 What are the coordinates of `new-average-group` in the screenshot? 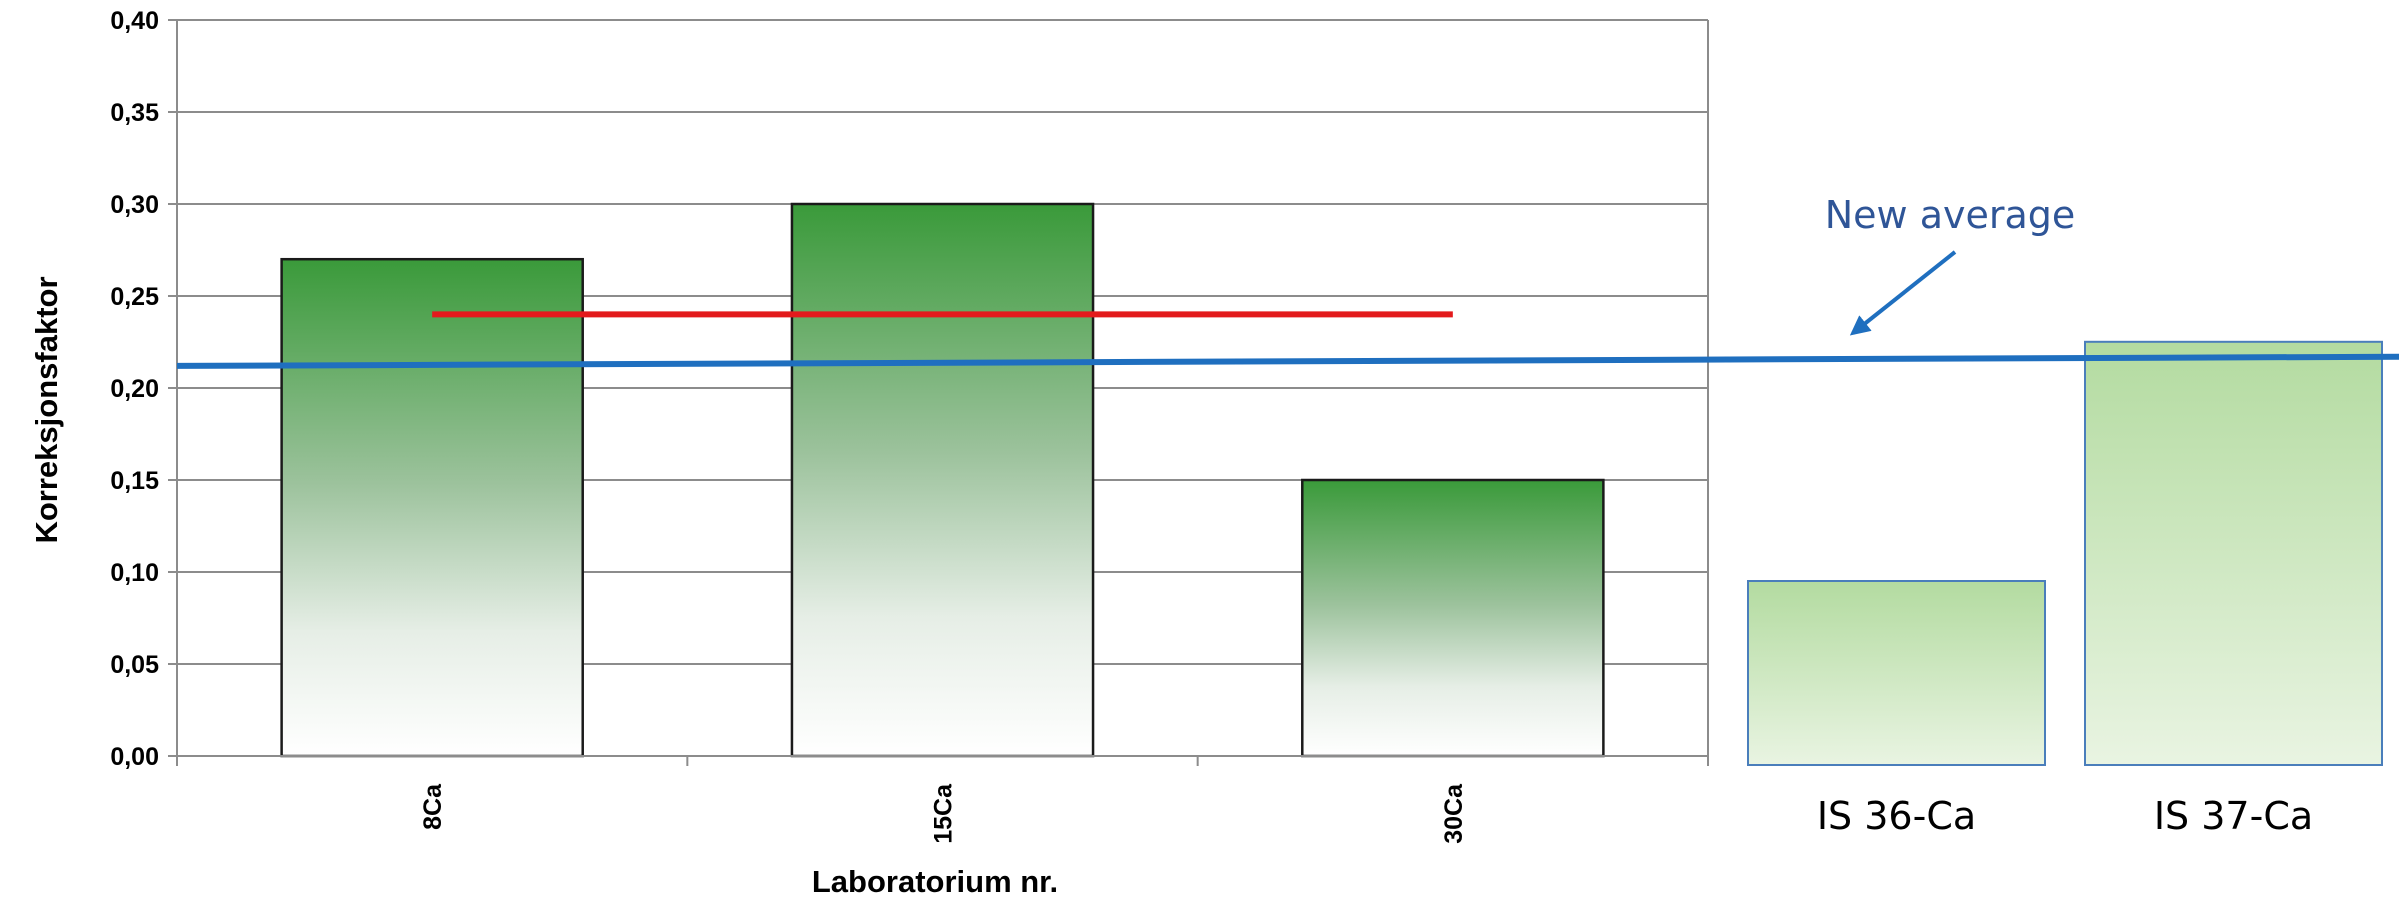 It's located at (1287, 309).